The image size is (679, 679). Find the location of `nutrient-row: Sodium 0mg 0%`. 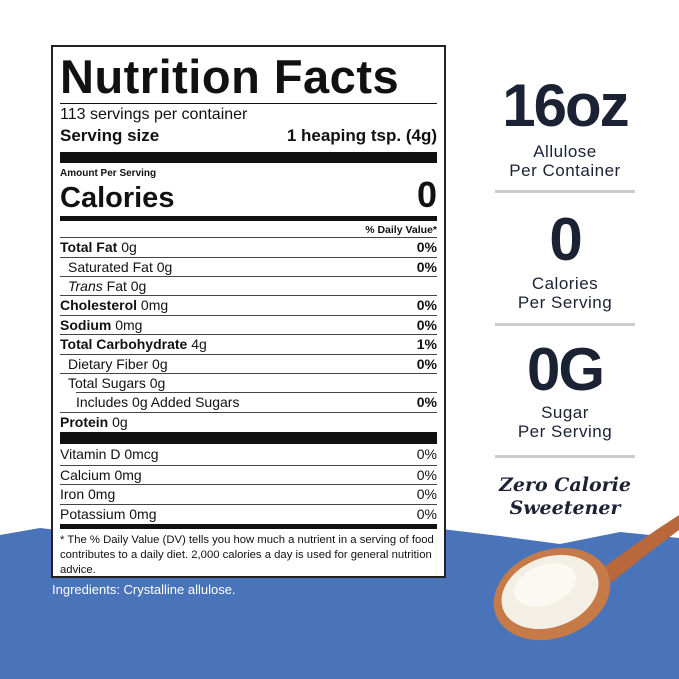

nutrient-row: Sodium 0mg 0% is located at coordinates (248, 325).